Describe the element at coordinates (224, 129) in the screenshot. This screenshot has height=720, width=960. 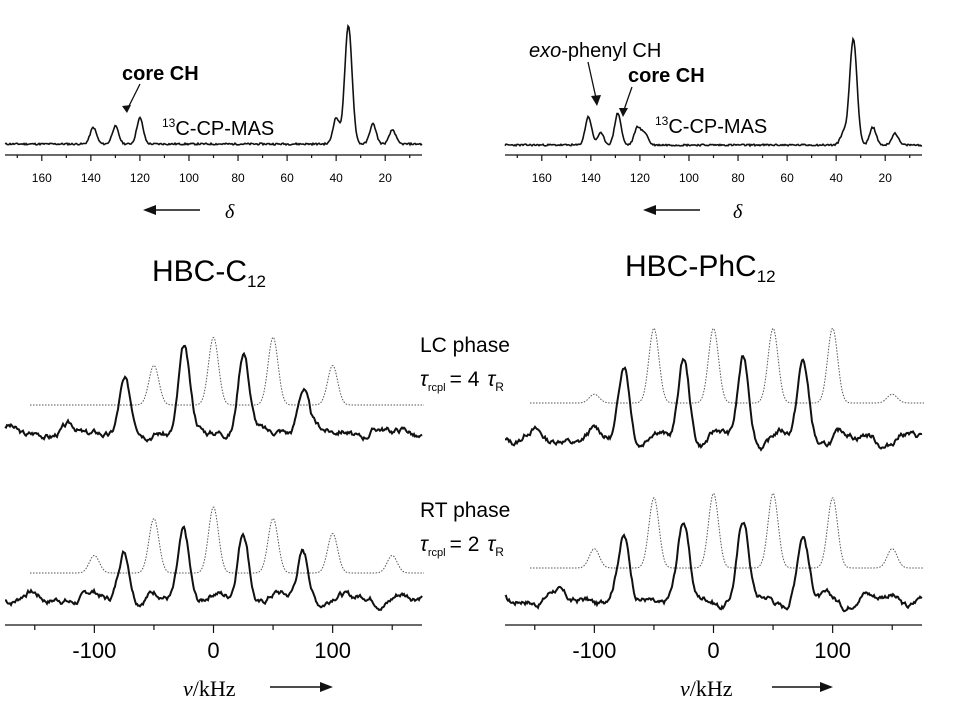
I see `cpmas-text-left: C-CP-MAS` at that location.